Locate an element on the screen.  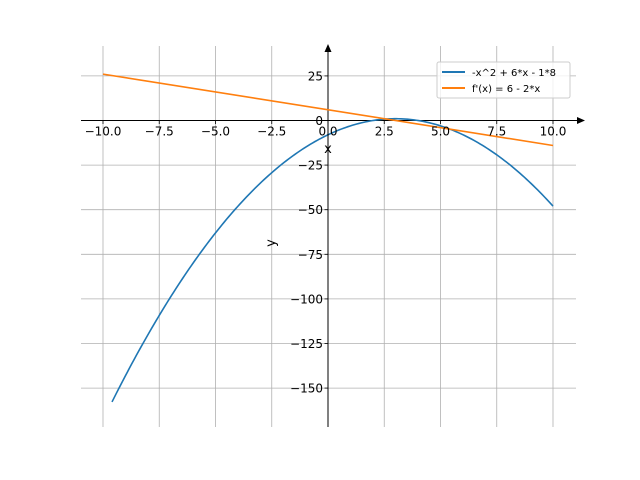
y-tick-label: −50 is located at coordinates (310, 210).